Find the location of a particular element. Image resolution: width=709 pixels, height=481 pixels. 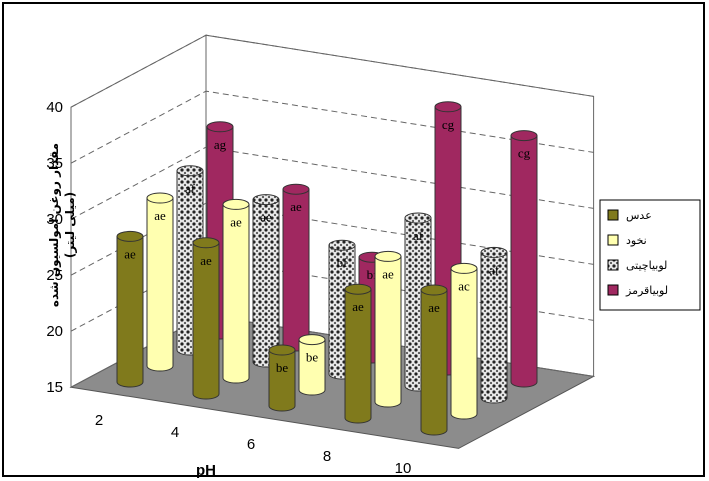

bar: af is located at coordinates (494, 325).